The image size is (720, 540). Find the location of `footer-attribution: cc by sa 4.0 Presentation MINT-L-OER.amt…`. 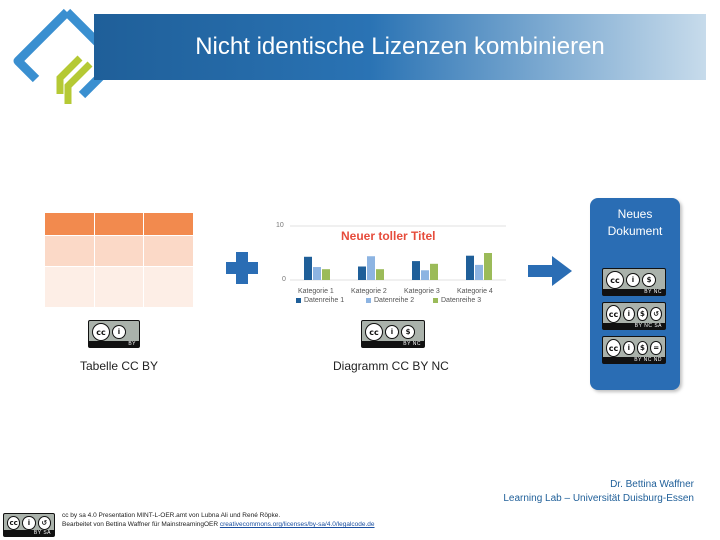

footer-attribution: cc by sa 4.0 Presentation MINT-L-OER.amt… is located at coordinates (218, 520).